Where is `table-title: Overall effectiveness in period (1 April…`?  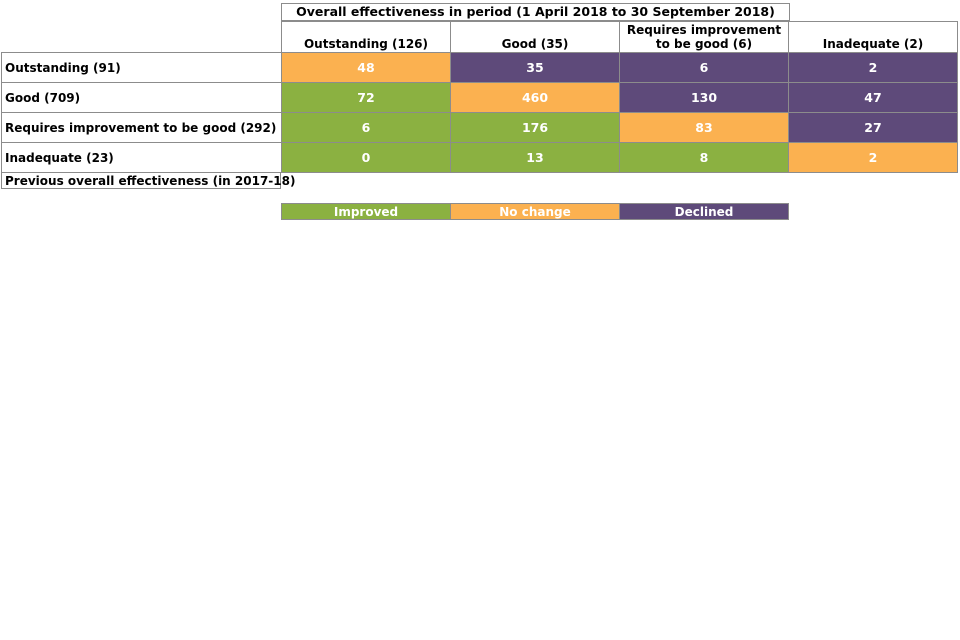 table-title: Overall effectiveness in period (1 April… is located at coordinates (535, 12).